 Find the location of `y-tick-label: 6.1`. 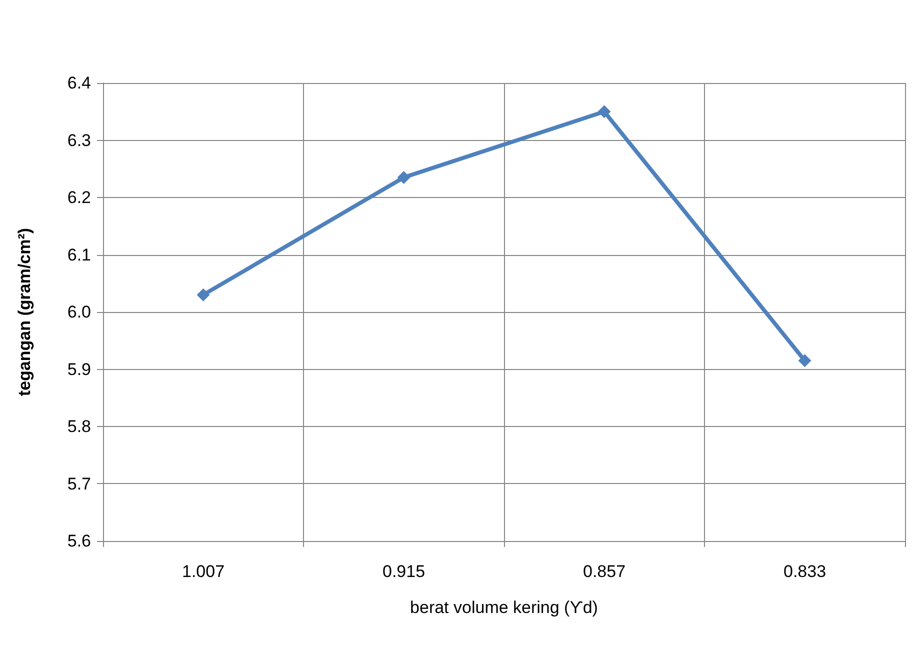

y-tick-label: 6.1 is located at coordinates (79, 254).